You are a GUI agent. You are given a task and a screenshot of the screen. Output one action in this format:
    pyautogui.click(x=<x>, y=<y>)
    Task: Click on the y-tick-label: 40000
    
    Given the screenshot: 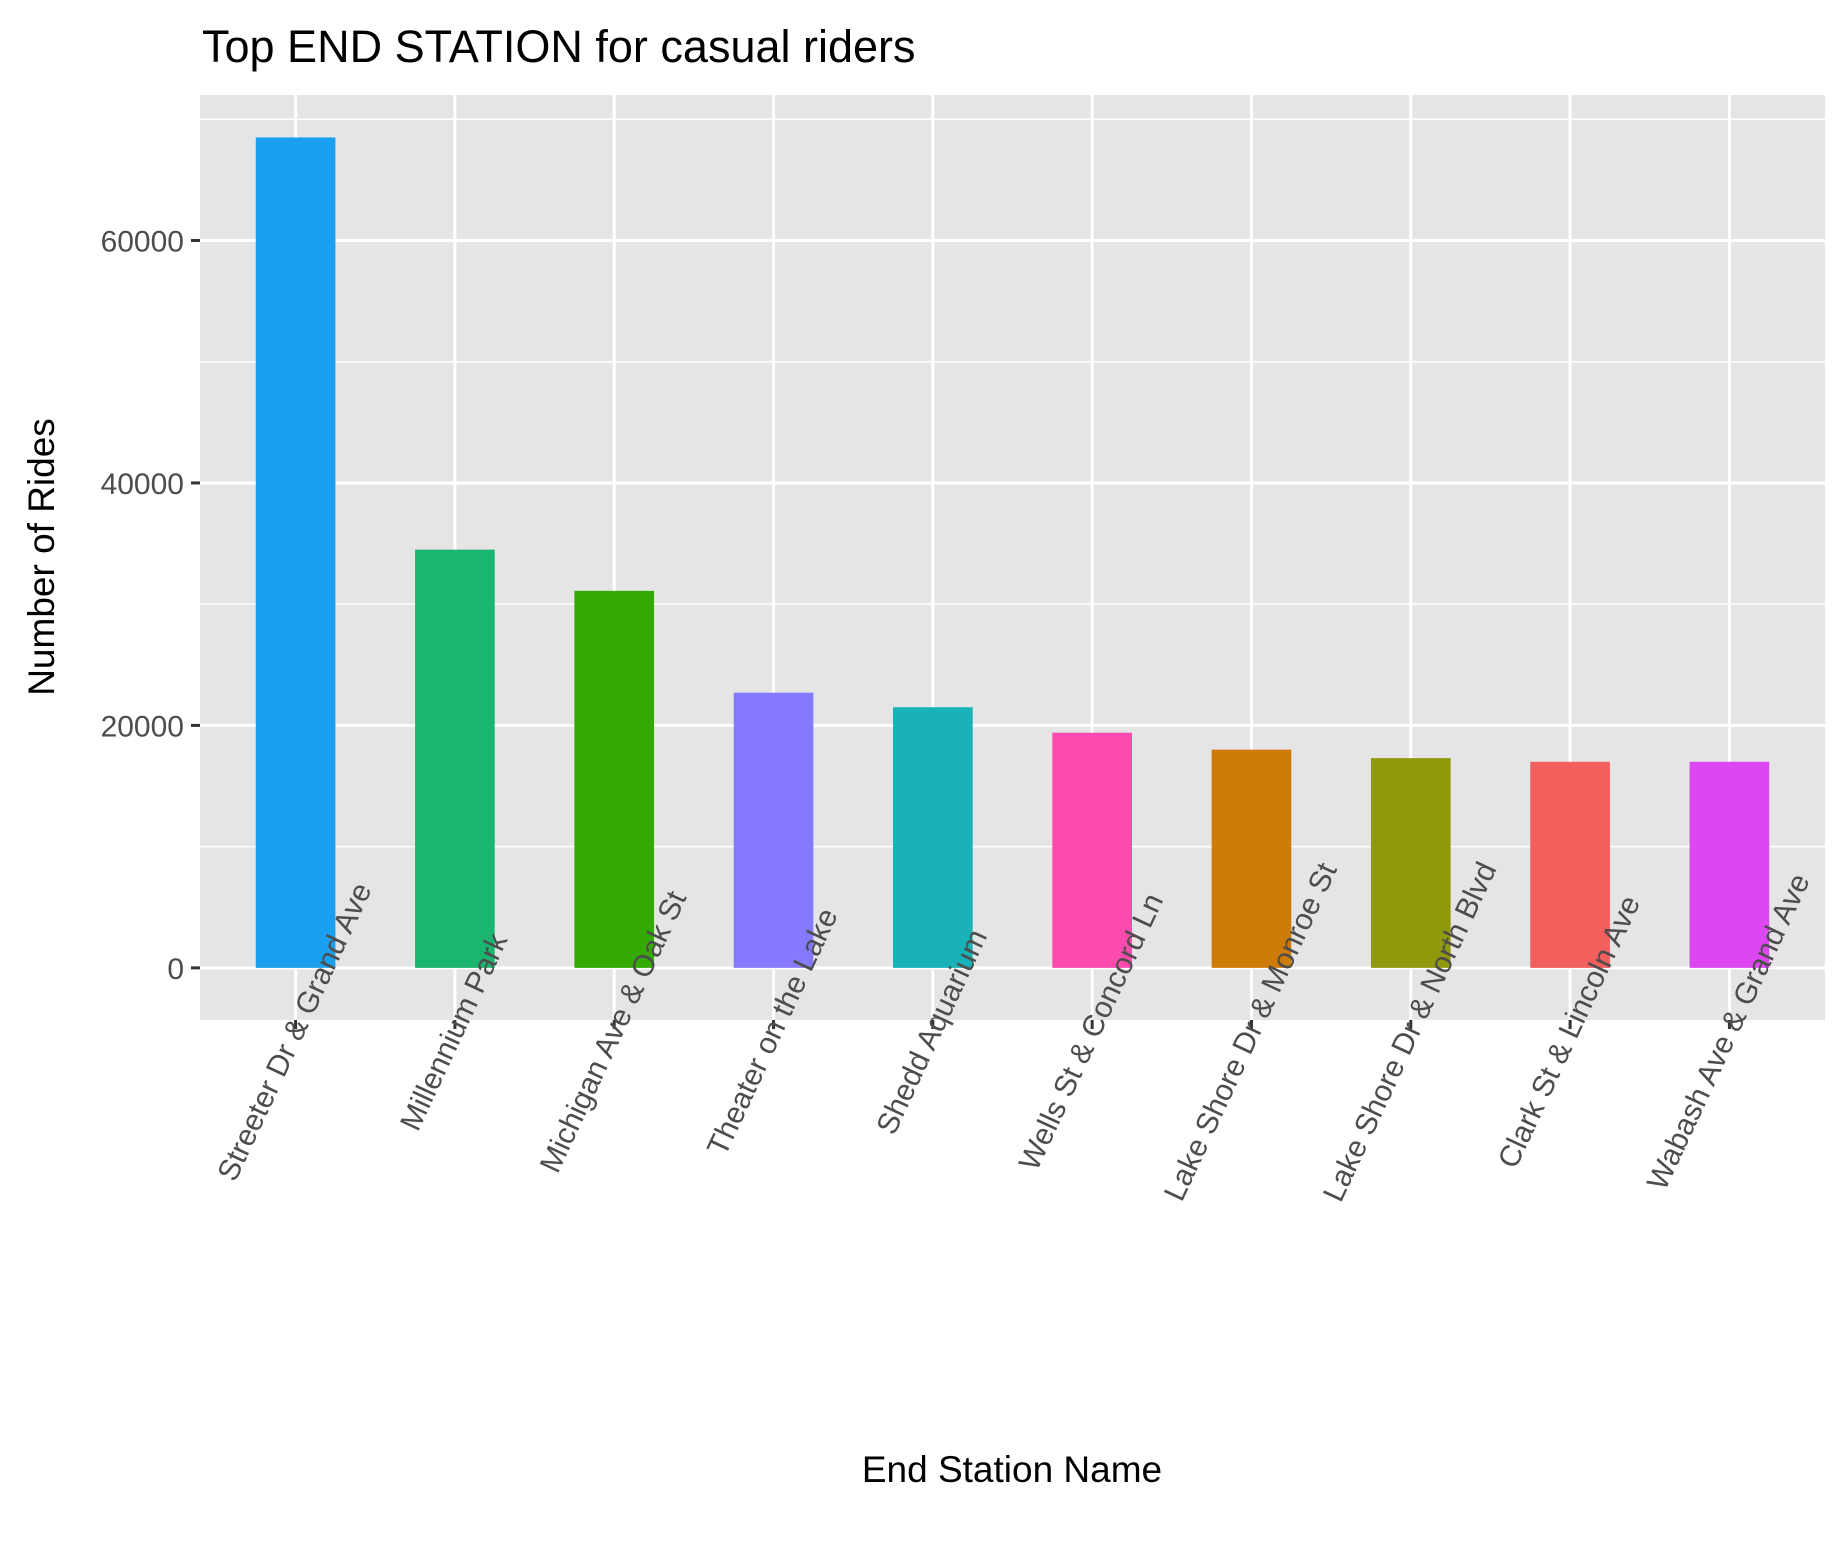 What is the action you would take?
    pyautogui.click(x=142, y=484)
    